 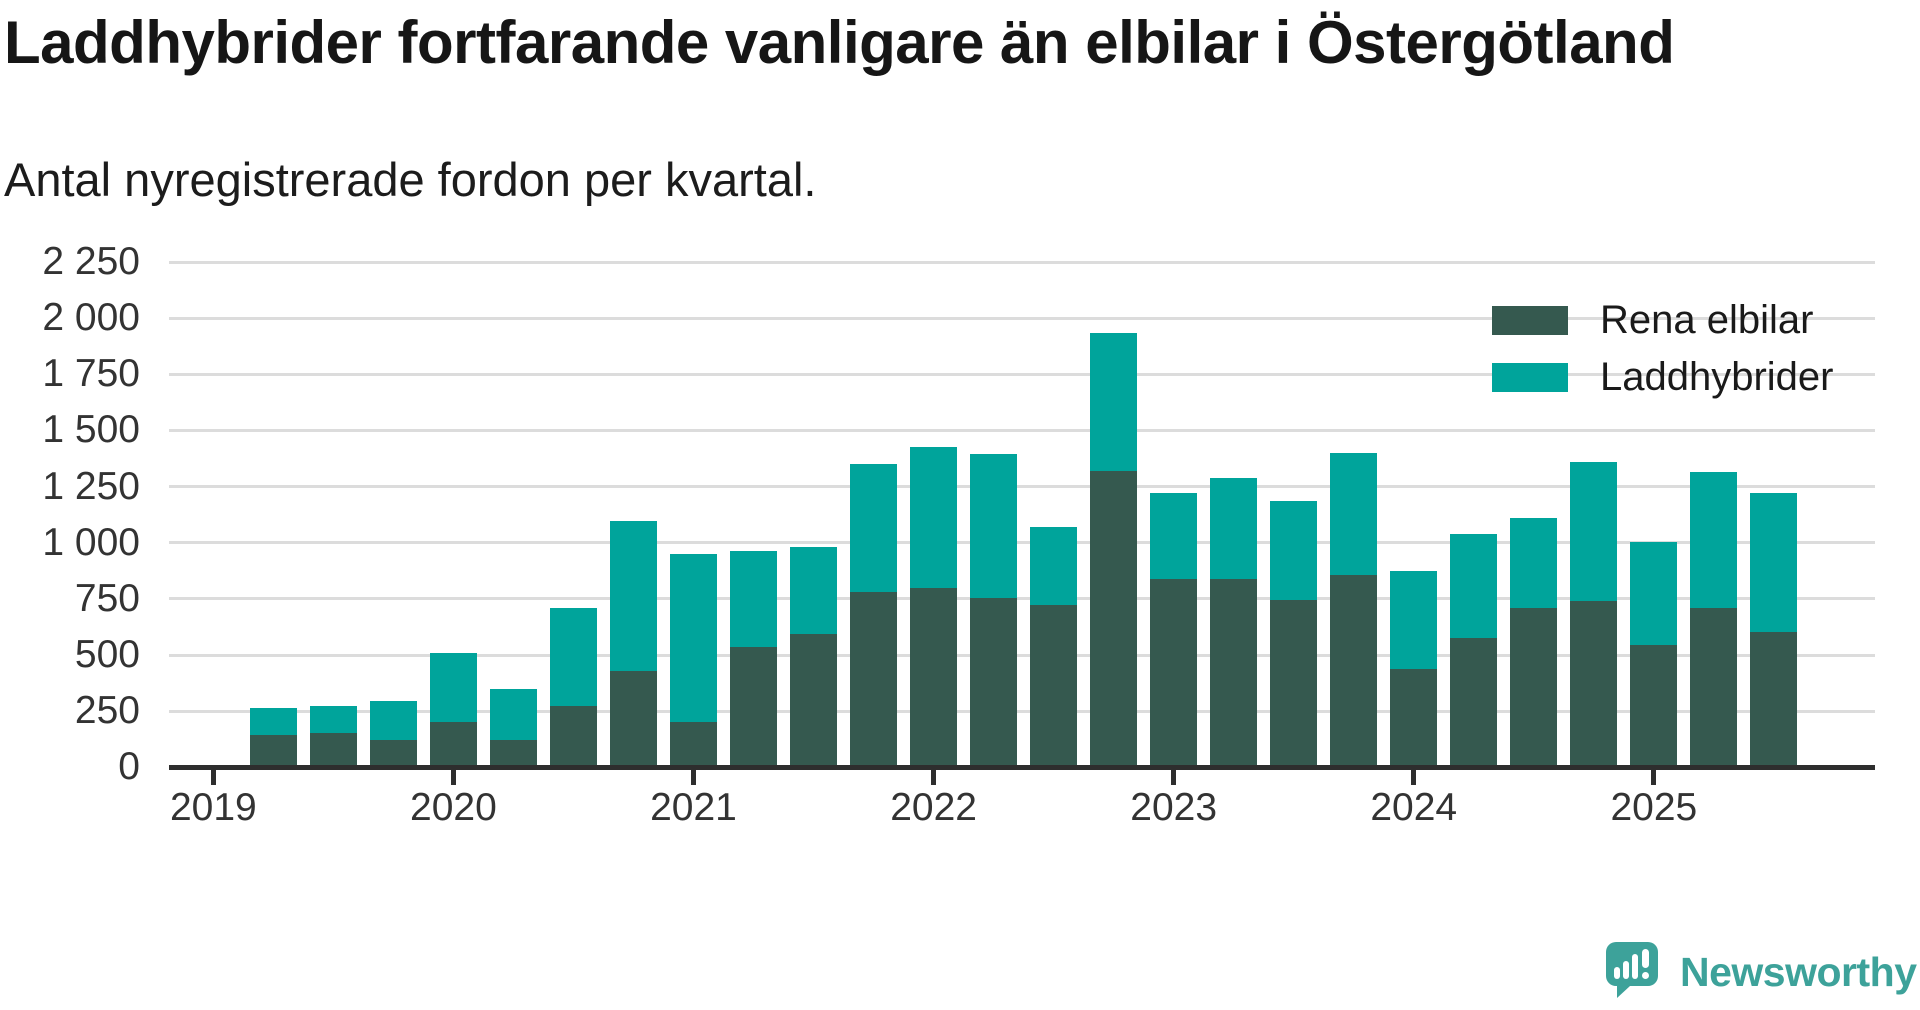 What do you see at coordinates (693, 807) in the screenshot?
I see `x-axis-label-2021: 2021` at bounding box center [693, 807].